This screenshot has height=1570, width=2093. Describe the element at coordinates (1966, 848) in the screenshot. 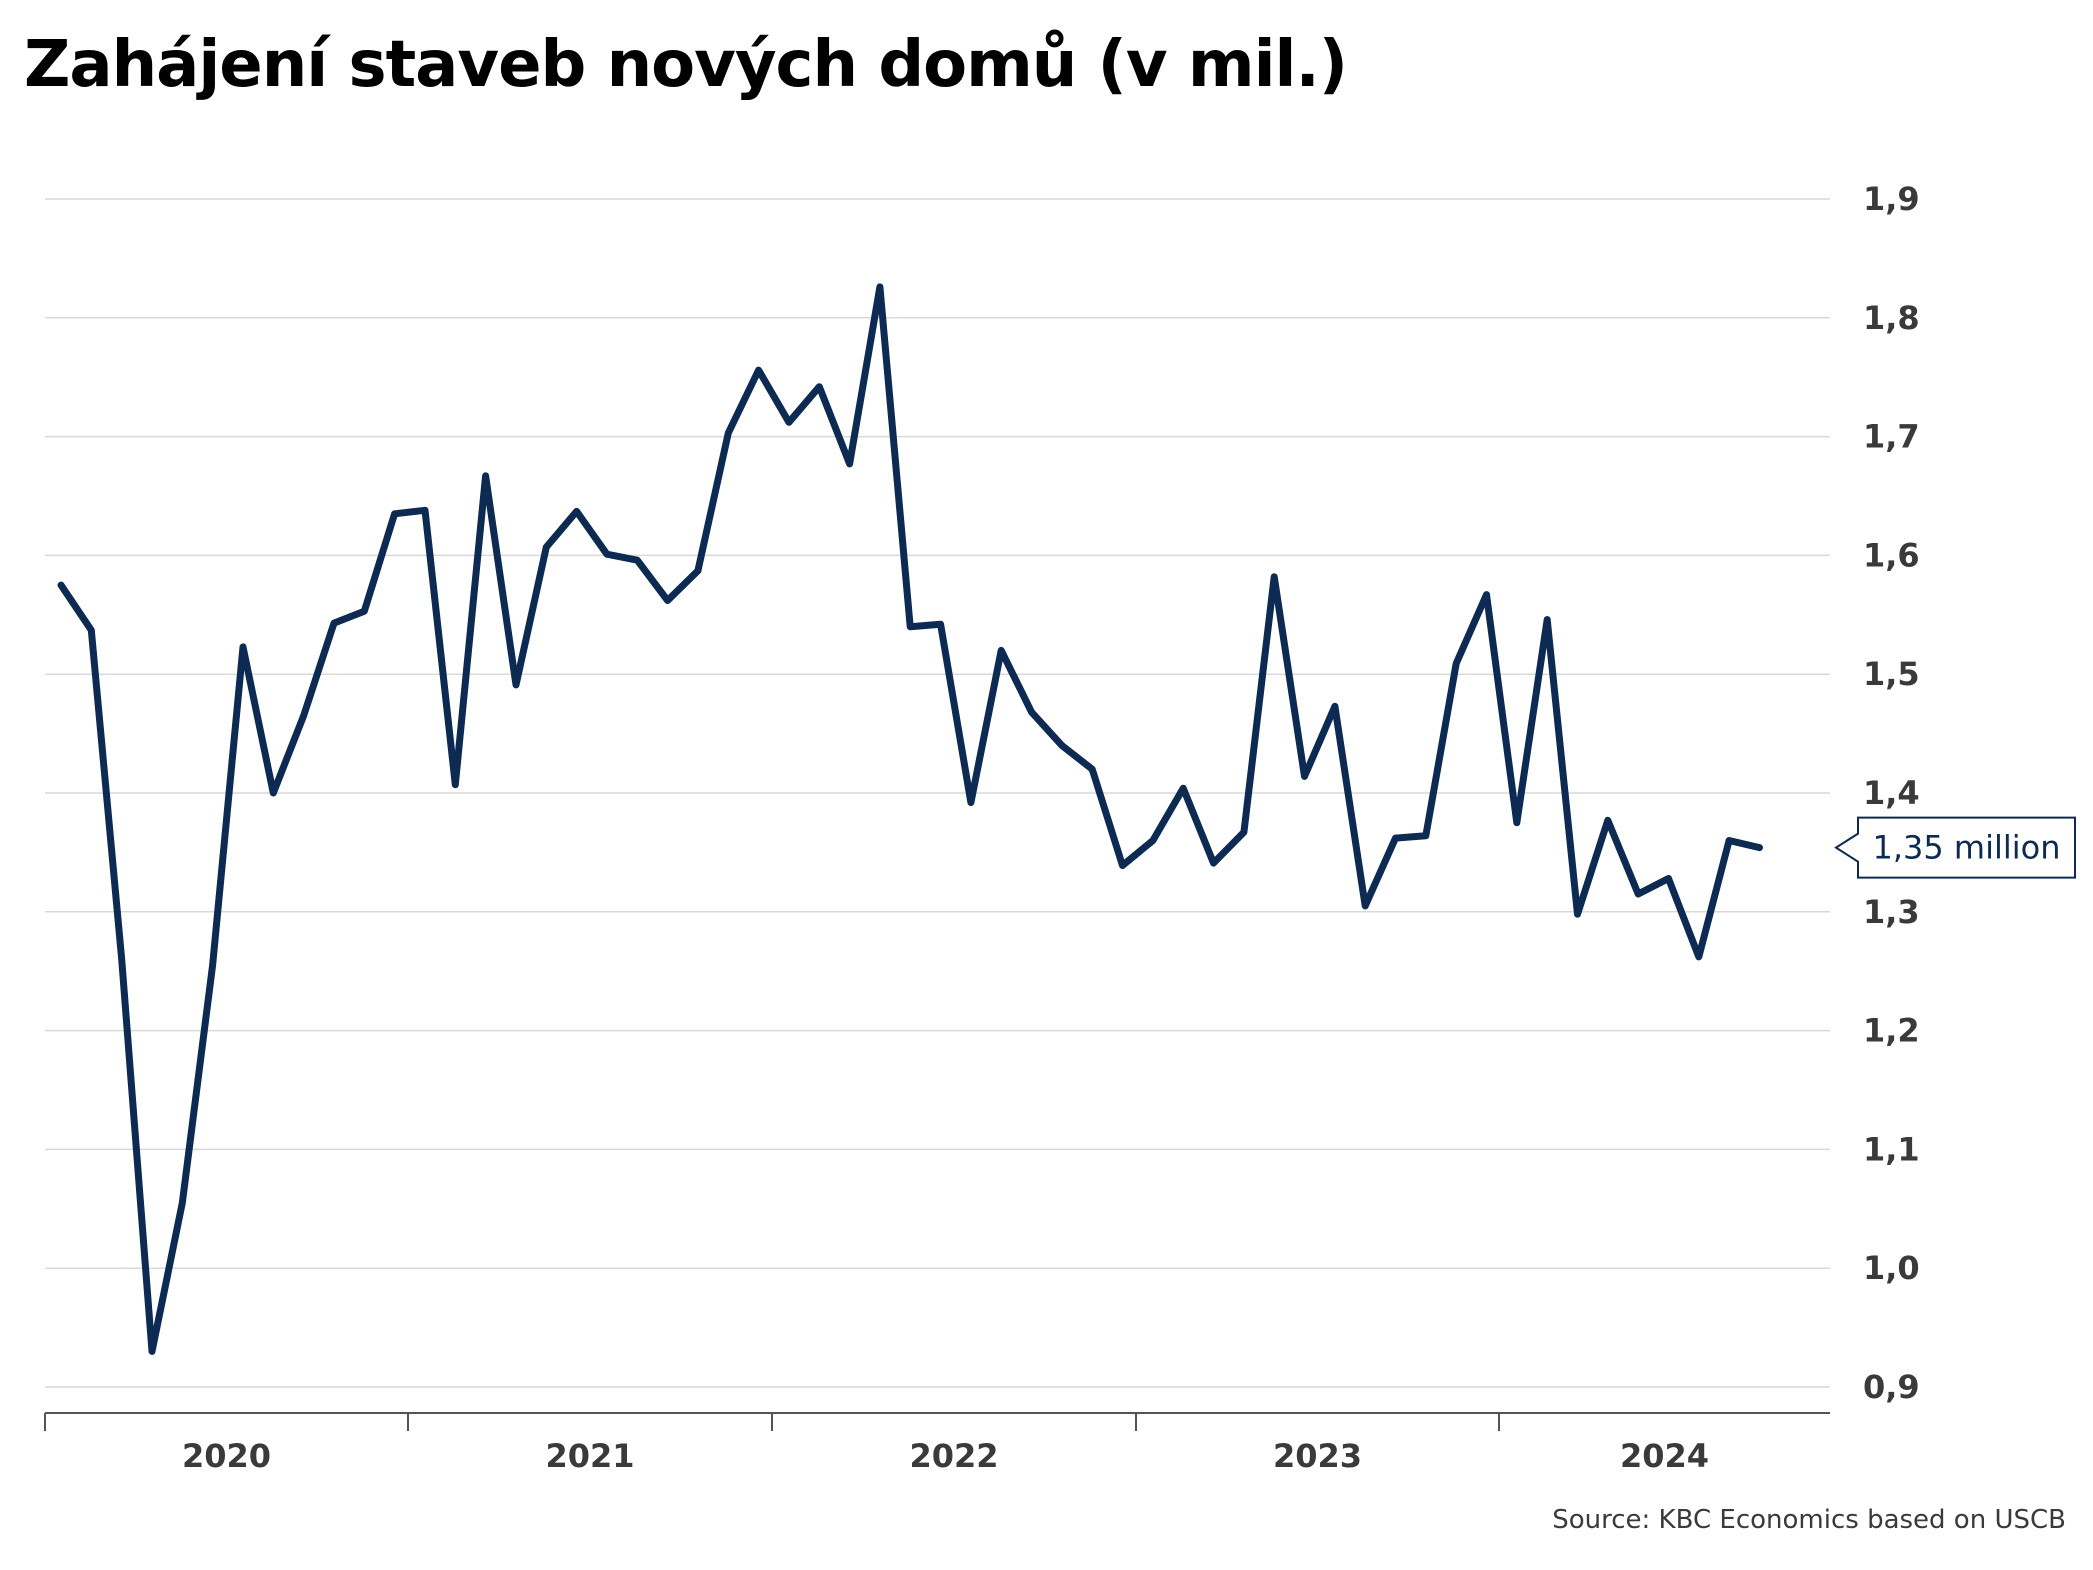

I see `callout-label: 1,35 million` at that location.